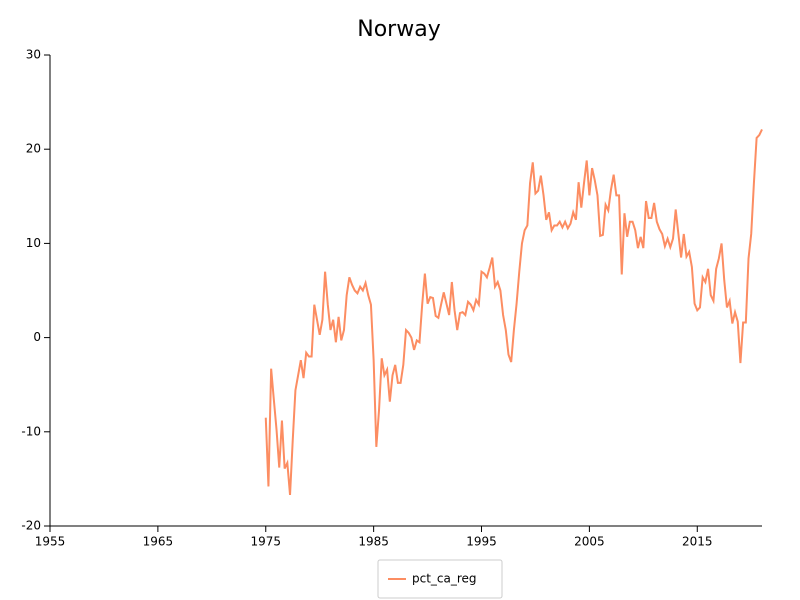 This screenshot has width=800, height=600. Describe the element at coordinates (158, 542) in the screenshot. I see `x-tick-label: 1965` at that location.